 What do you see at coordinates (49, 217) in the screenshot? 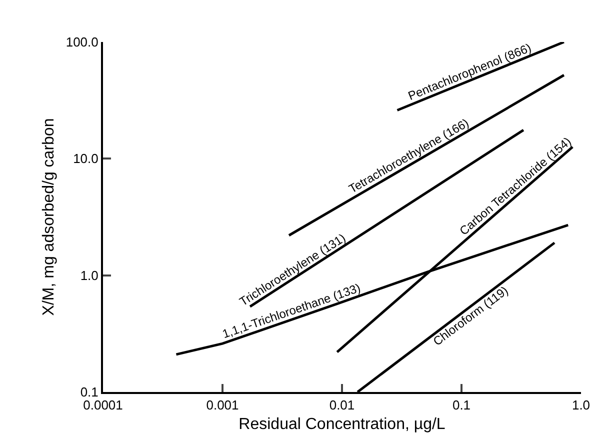
I see `y-axis-title: X/M, mg adsorbed/g carbon` at bounding box center [49, 217].